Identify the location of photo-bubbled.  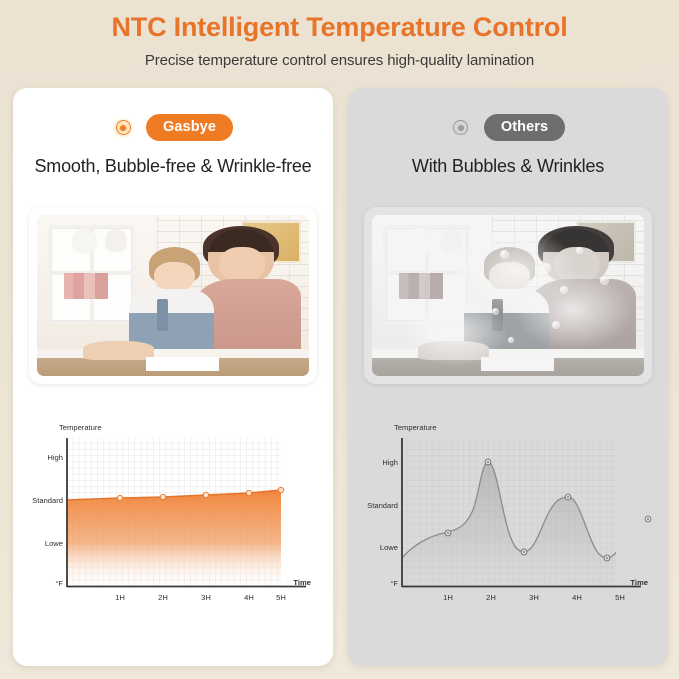
(508, 295).